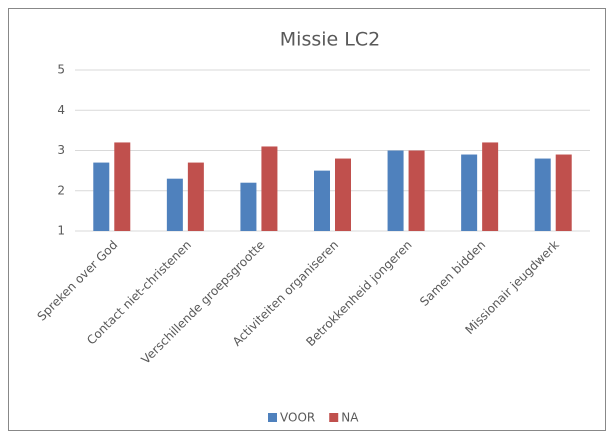 This screenshot has width=615, height=441. Describe the element at coordinates (61, 110) in the screenshot. I see `y-tick-label: 4` at that location.